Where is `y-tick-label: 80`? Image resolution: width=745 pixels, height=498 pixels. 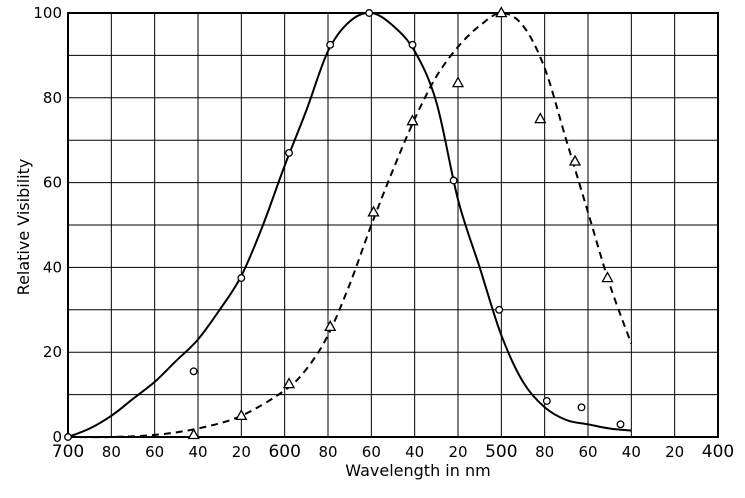 y-tick-label: 80 is located at coordinates (52, 98).